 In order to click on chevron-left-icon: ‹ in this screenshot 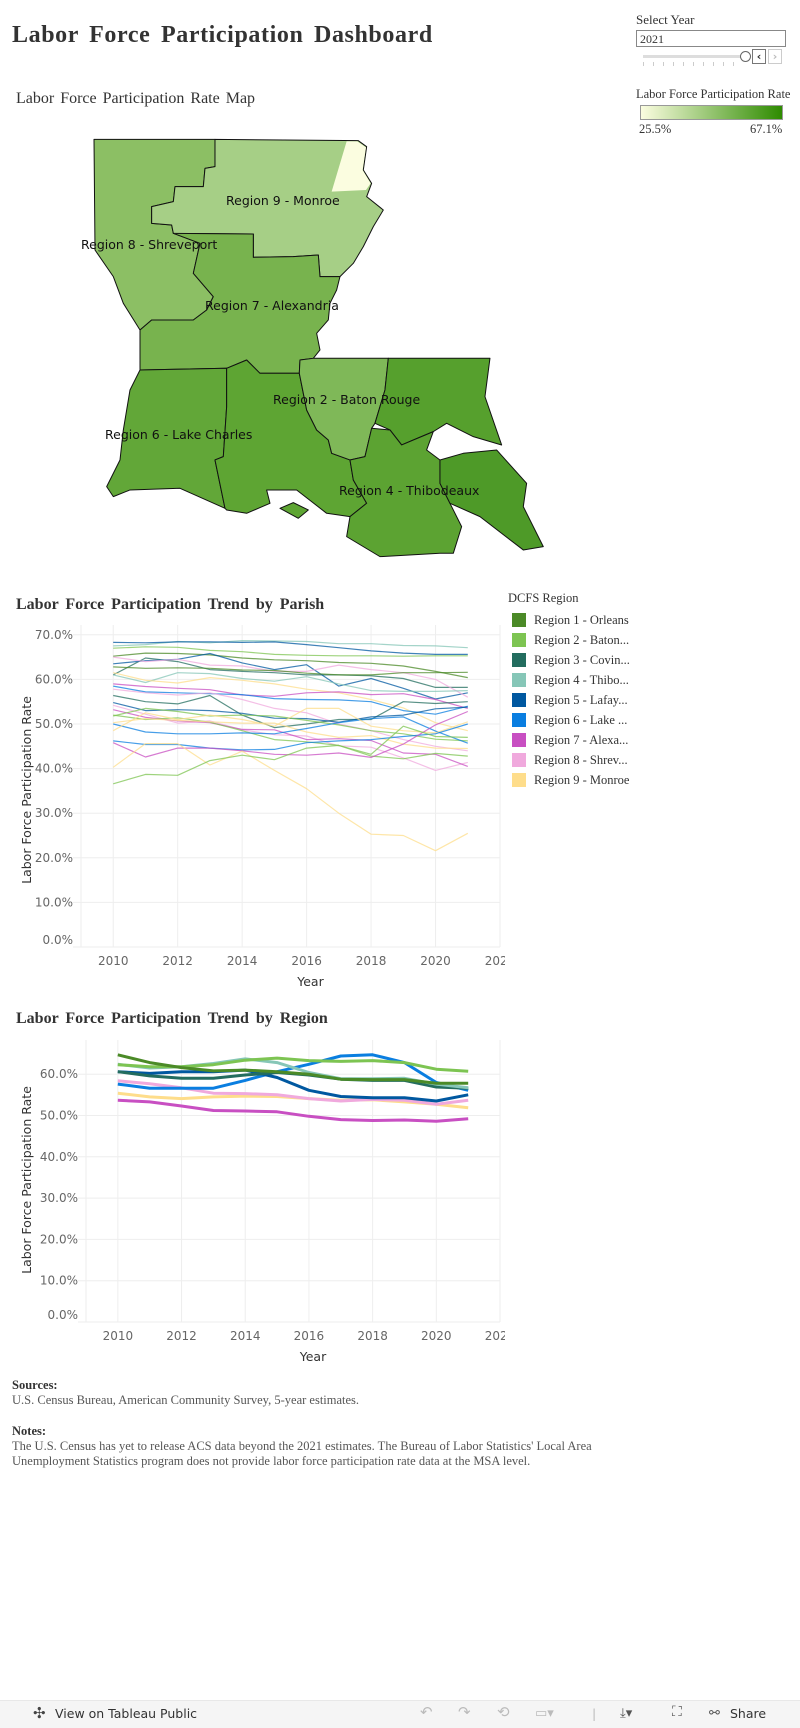, I will do `click(759, 56)`.